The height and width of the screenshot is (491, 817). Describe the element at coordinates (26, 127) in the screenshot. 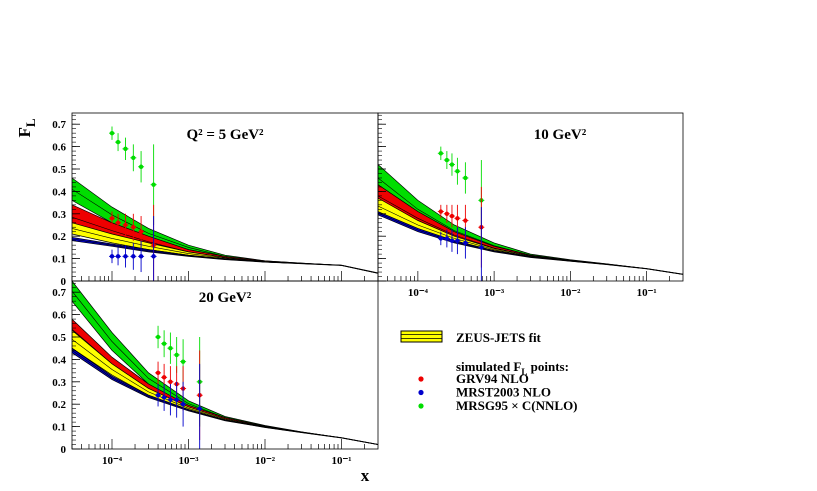

I see `y-axis-label: FL` at that location.